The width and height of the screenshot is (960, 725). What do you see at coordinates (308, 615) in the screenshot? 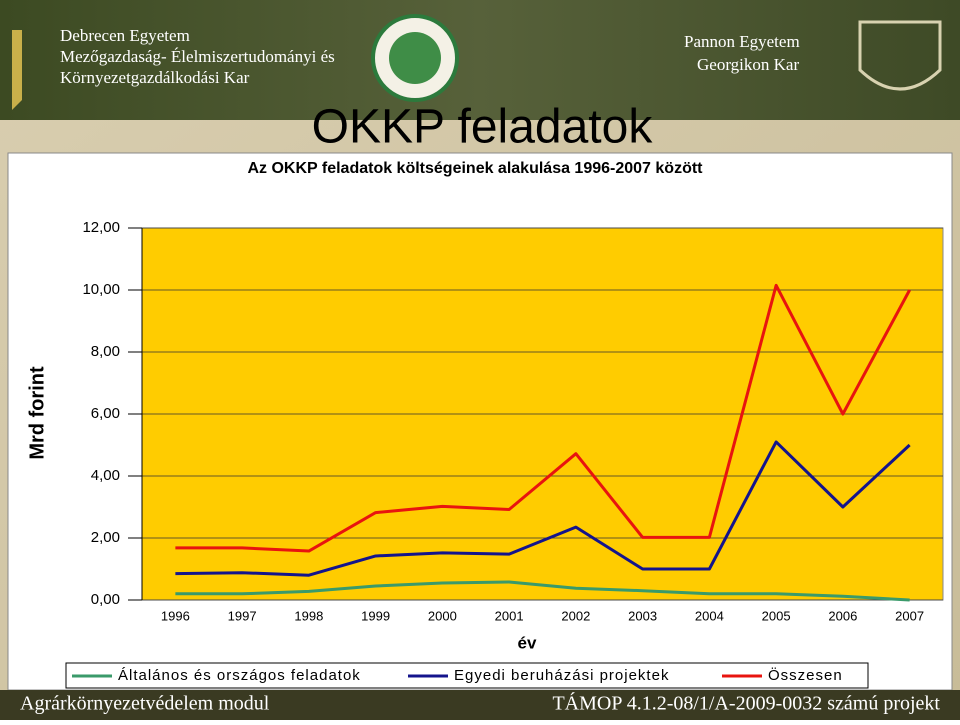
I see `x-tick-label: 1998` at bounding box center [308, 615].